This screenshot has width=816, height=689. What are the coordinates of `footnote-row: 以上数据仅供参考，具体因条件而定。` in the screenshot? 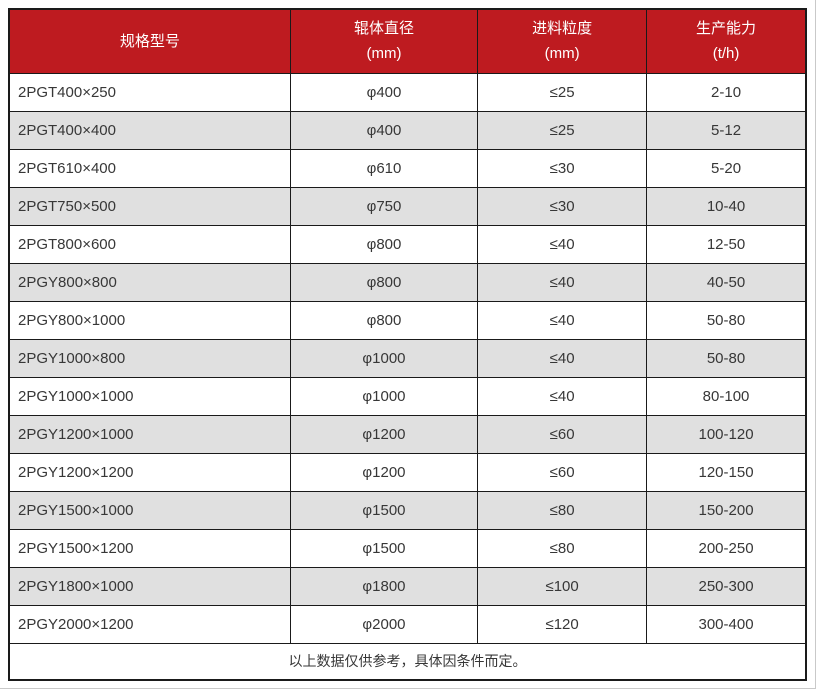 It's located at (407, 661).